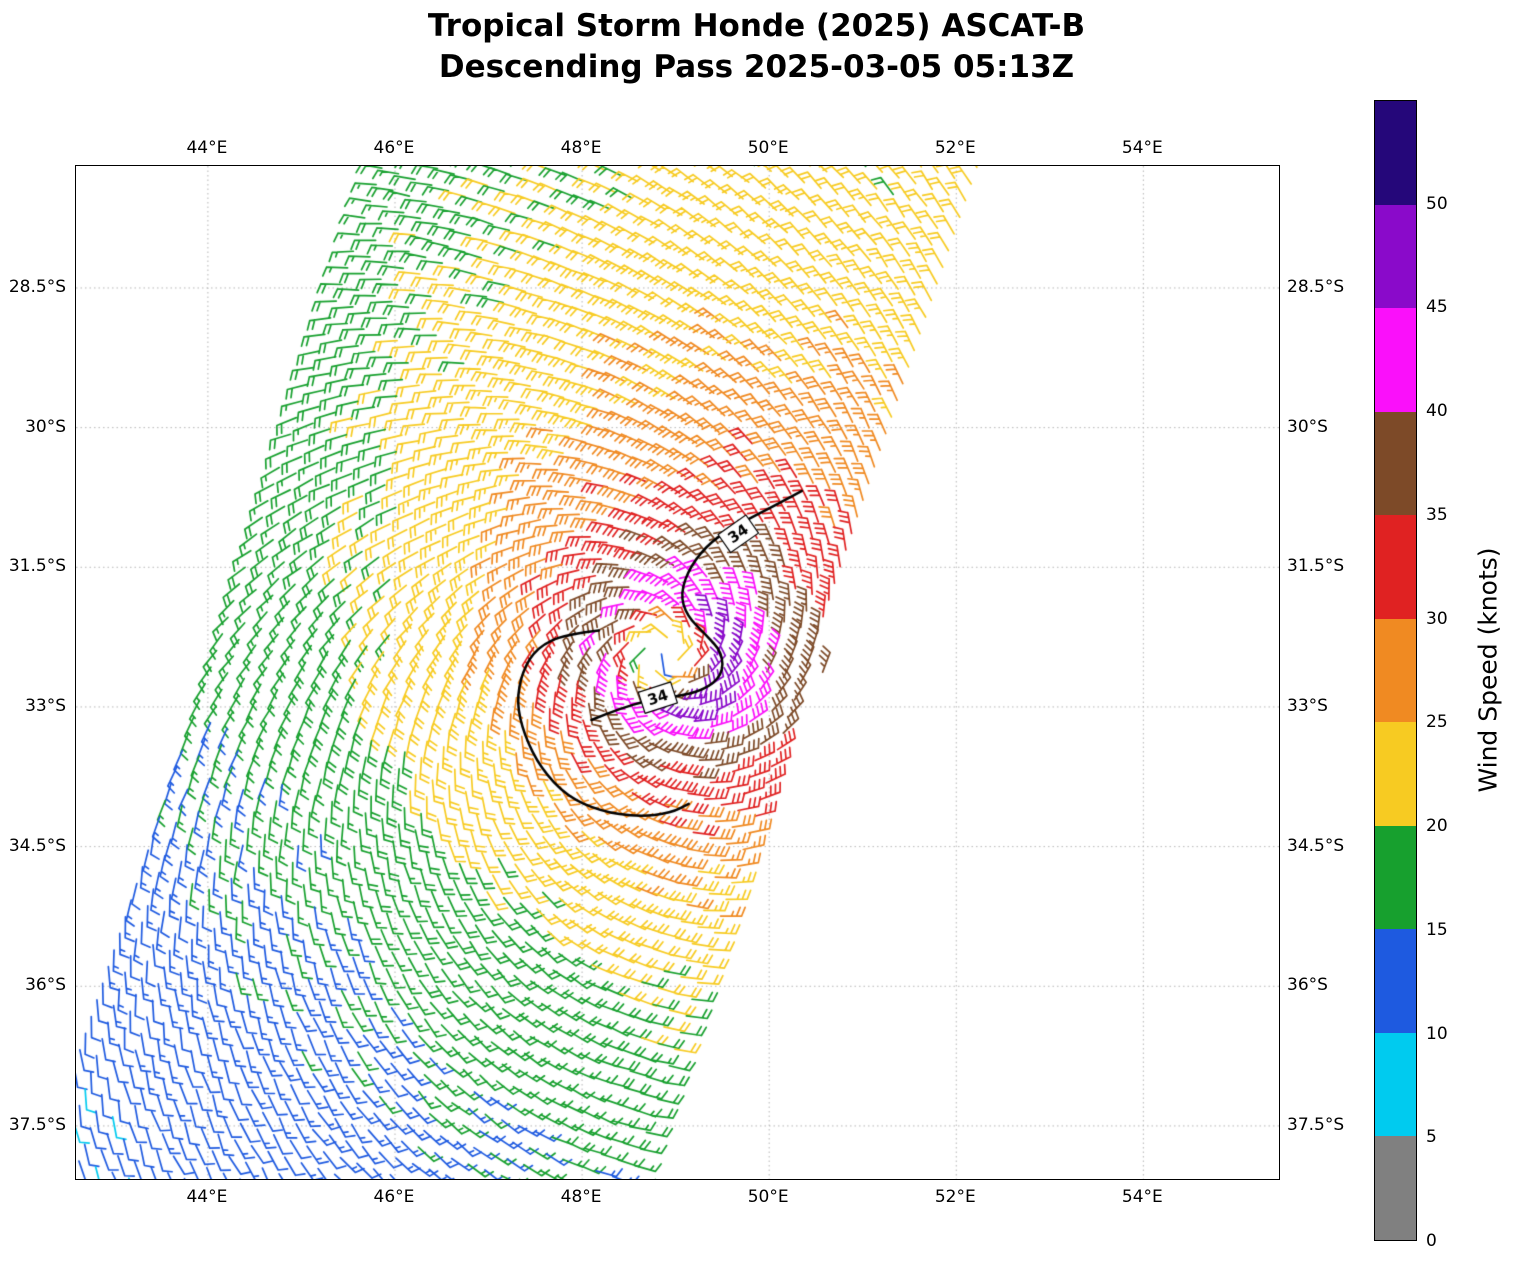  Describe the element at coordinates (1437, 929) in the screenshot. I see `colorbar-tick-label: 15` at that location.